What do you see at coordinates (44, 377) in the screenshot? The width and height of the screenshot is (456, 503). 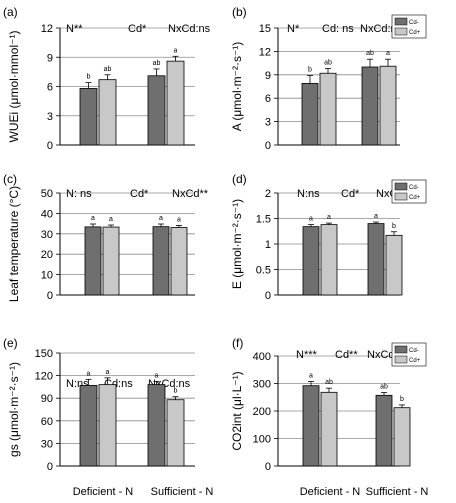 I see `y-tick-label: 120` at bounding box center [44, 377].